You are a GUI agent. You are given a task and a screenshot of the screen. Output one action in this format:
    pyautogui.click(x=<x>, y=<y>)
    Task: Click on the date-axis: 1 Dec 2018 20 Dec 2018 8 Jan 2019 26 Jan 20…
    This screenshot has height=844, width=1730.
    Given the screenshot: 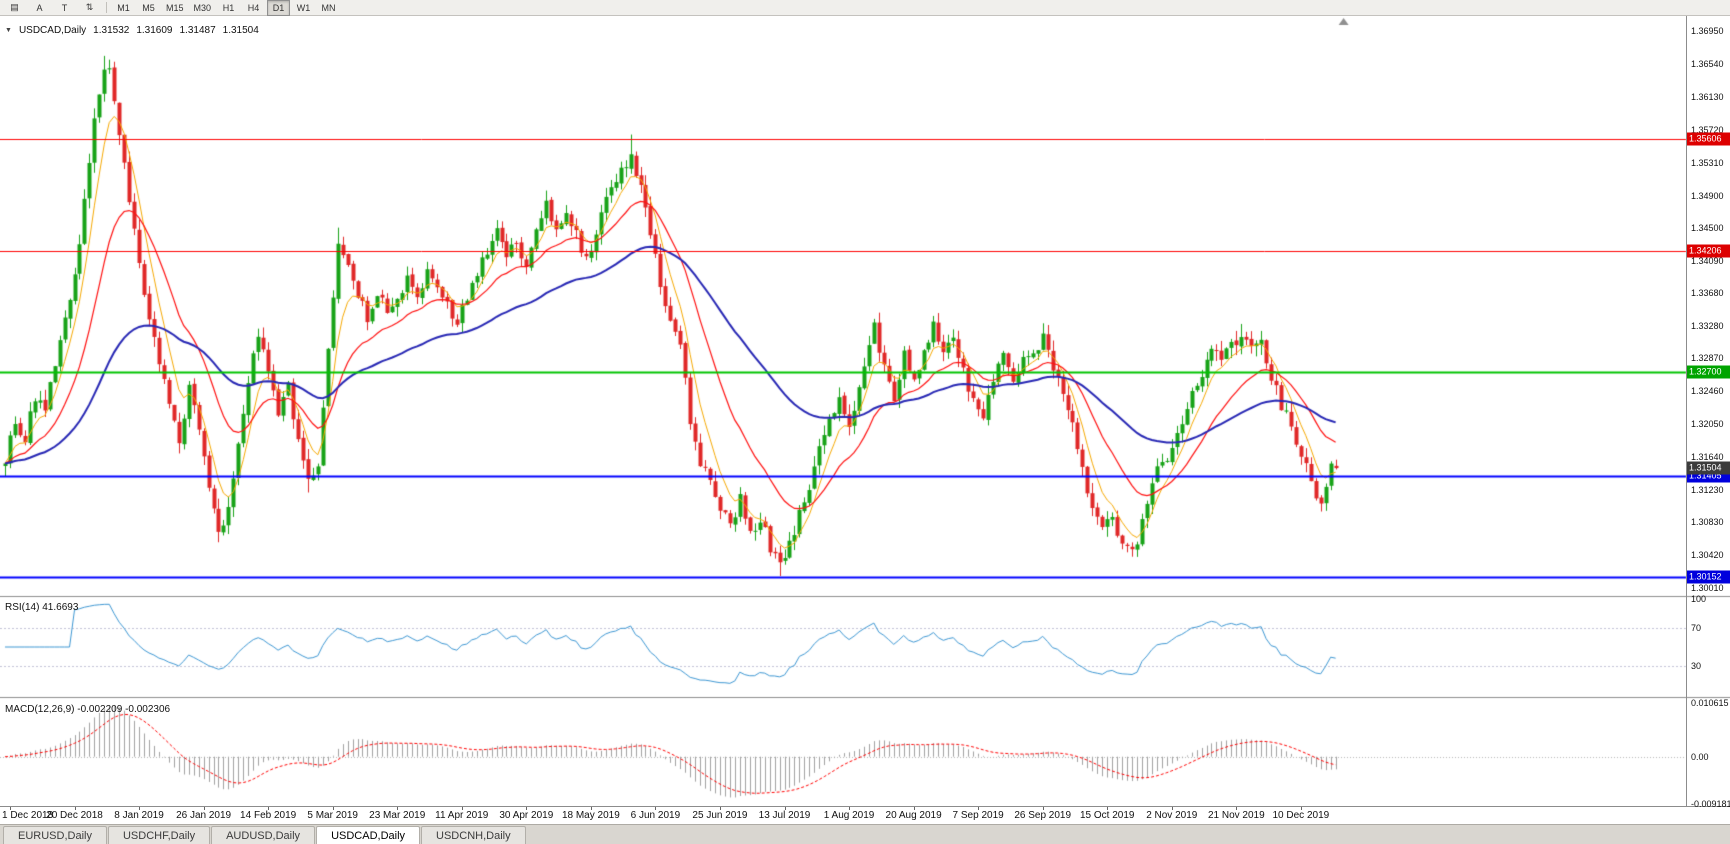 What is the action you would take?
    pyautogui.click(x=865, y=815)
    